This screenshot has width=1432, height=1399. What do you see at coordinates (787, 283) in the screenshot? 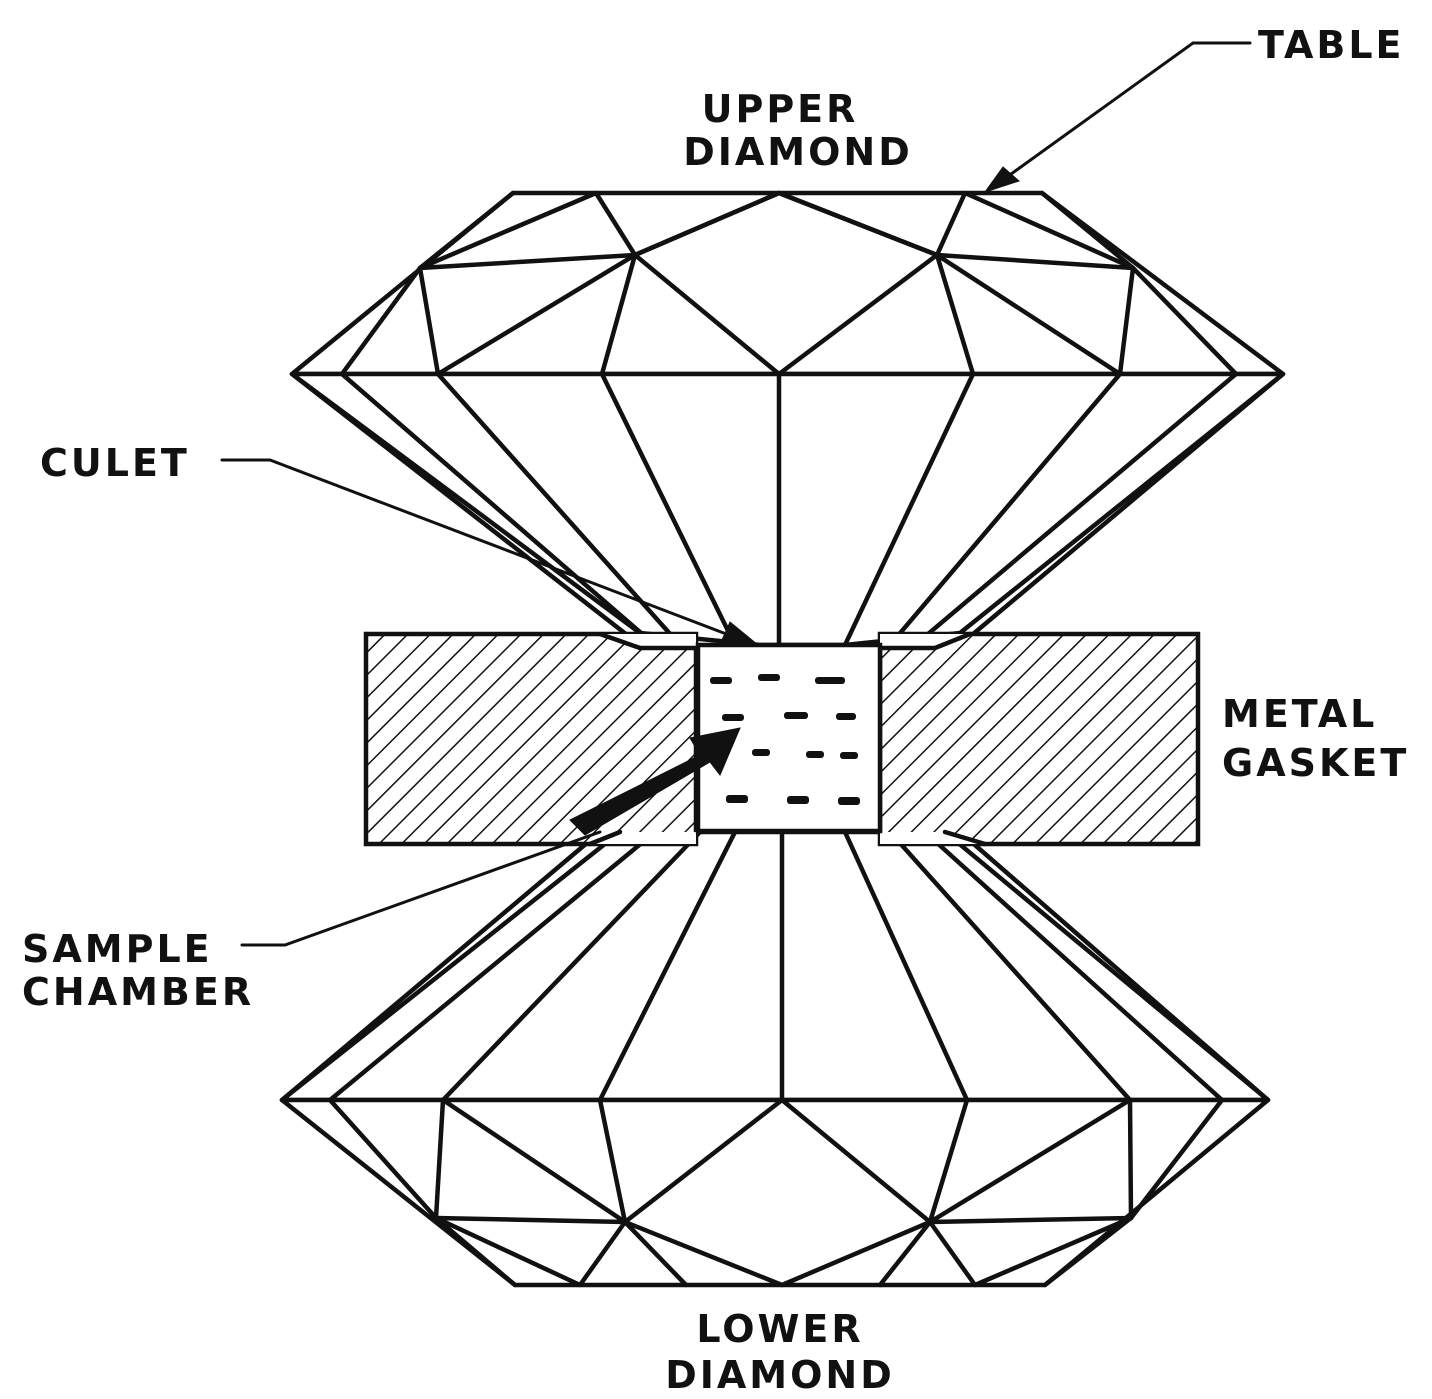
I see `upper-diamond-crown` at bounding box center [787, 283].